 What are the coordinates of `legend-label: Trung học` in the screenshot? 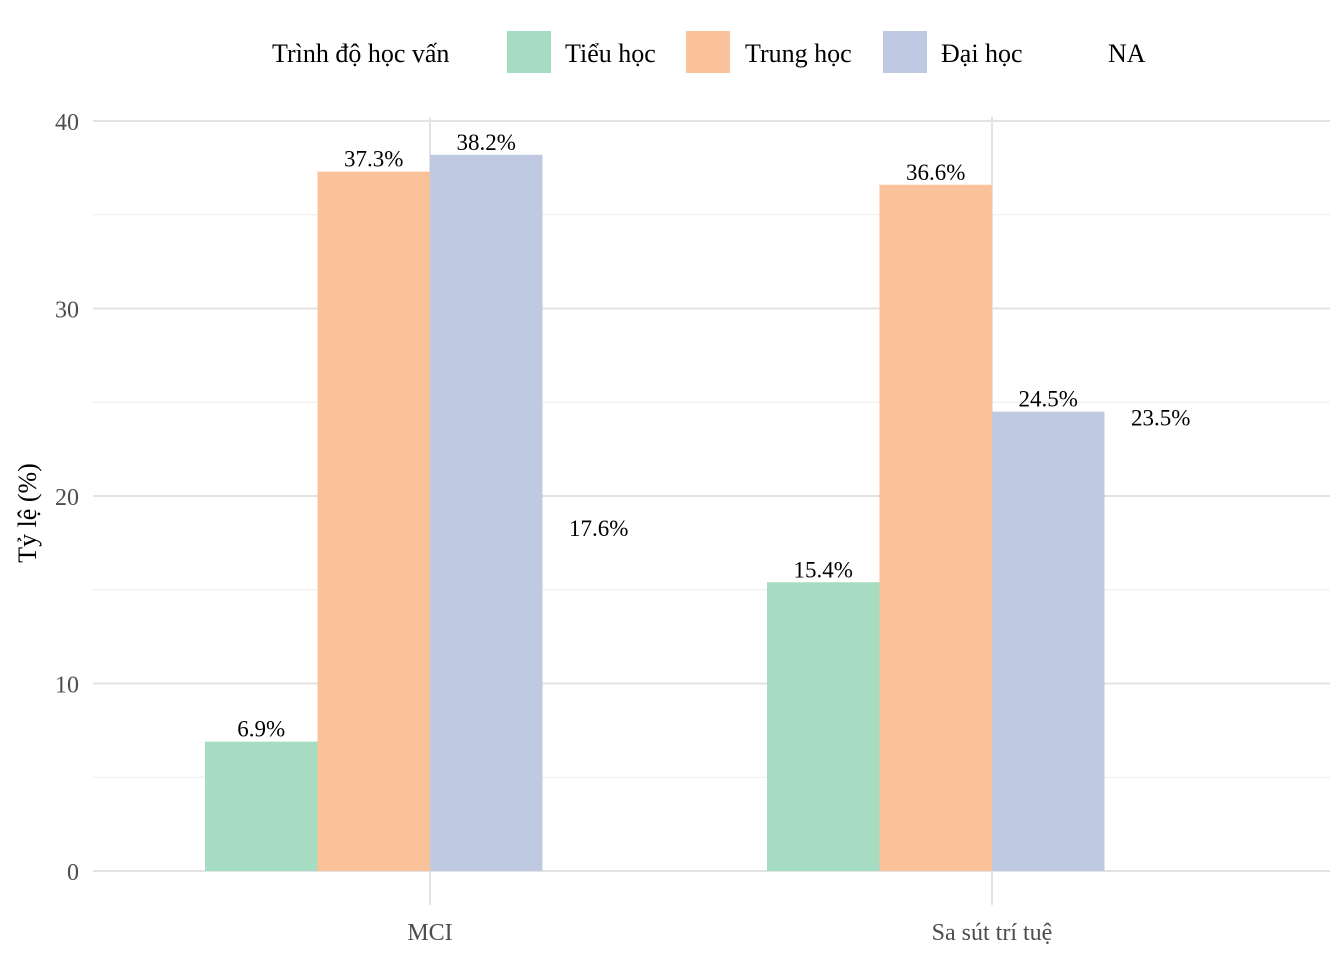 It's located at (798, 53).